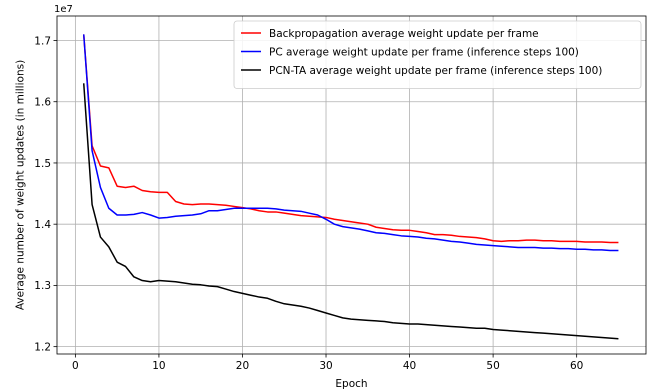 The height and width of the screenshot is (392, 650). I want to click on x-axis-label: Epoch, so click(351, 384).